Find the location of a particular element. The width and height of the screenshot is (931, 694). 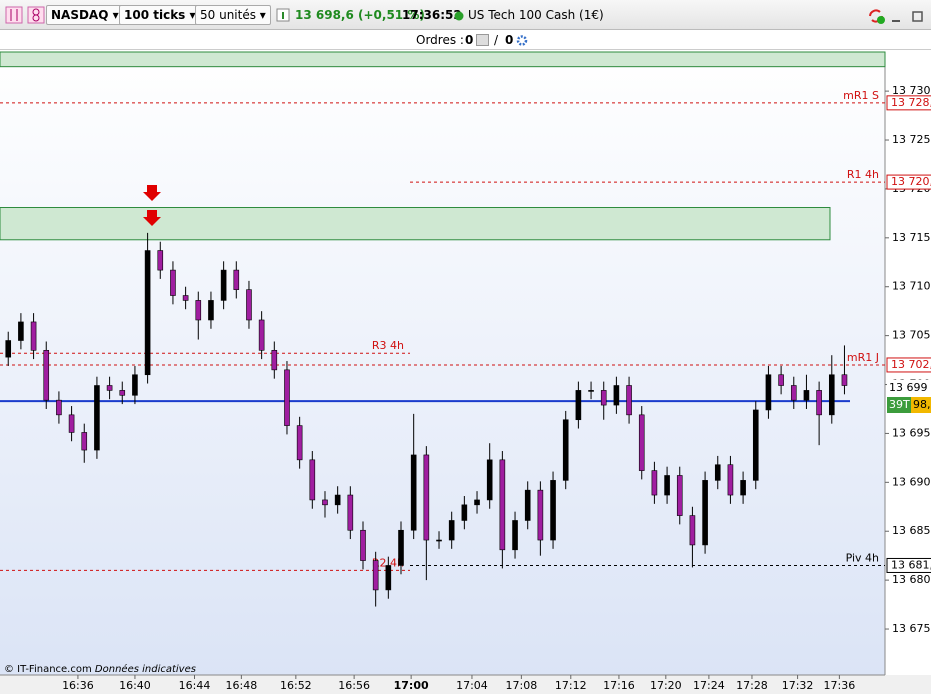

footer-note: Données indicatives is located at coordinates (145, 669).